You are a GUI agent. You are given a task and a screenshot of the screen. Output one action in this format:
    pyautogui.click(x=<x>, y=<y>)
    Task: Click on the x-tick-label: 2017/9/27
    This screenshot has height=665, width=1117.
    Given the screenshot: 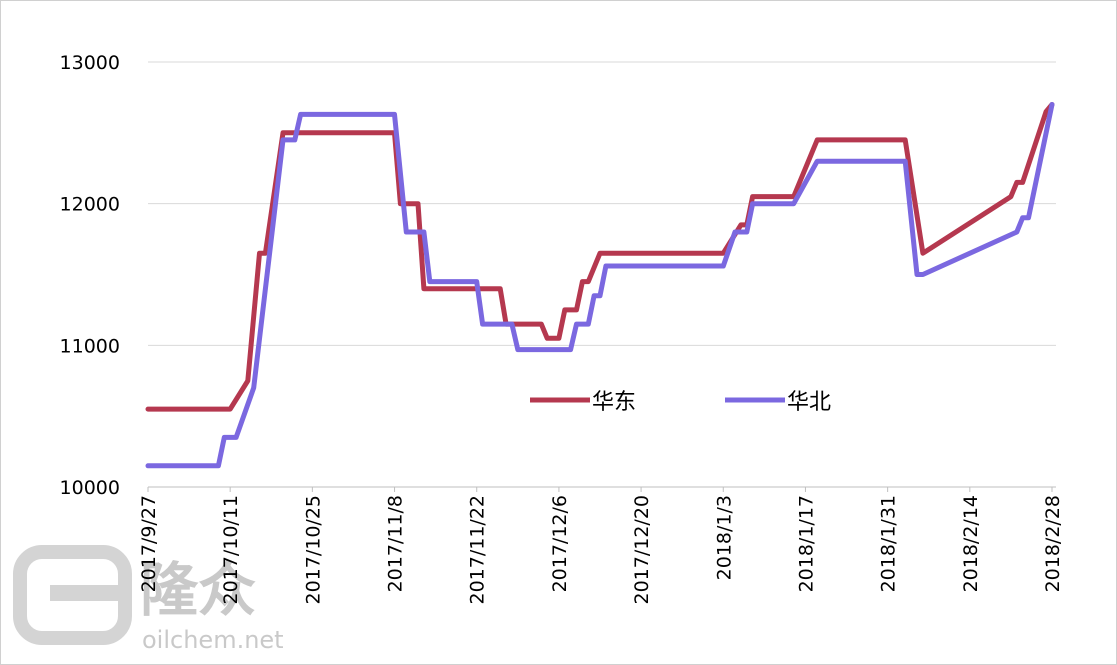 What is the action you would take?
    pyautogui.click(x=149, y=543)
    